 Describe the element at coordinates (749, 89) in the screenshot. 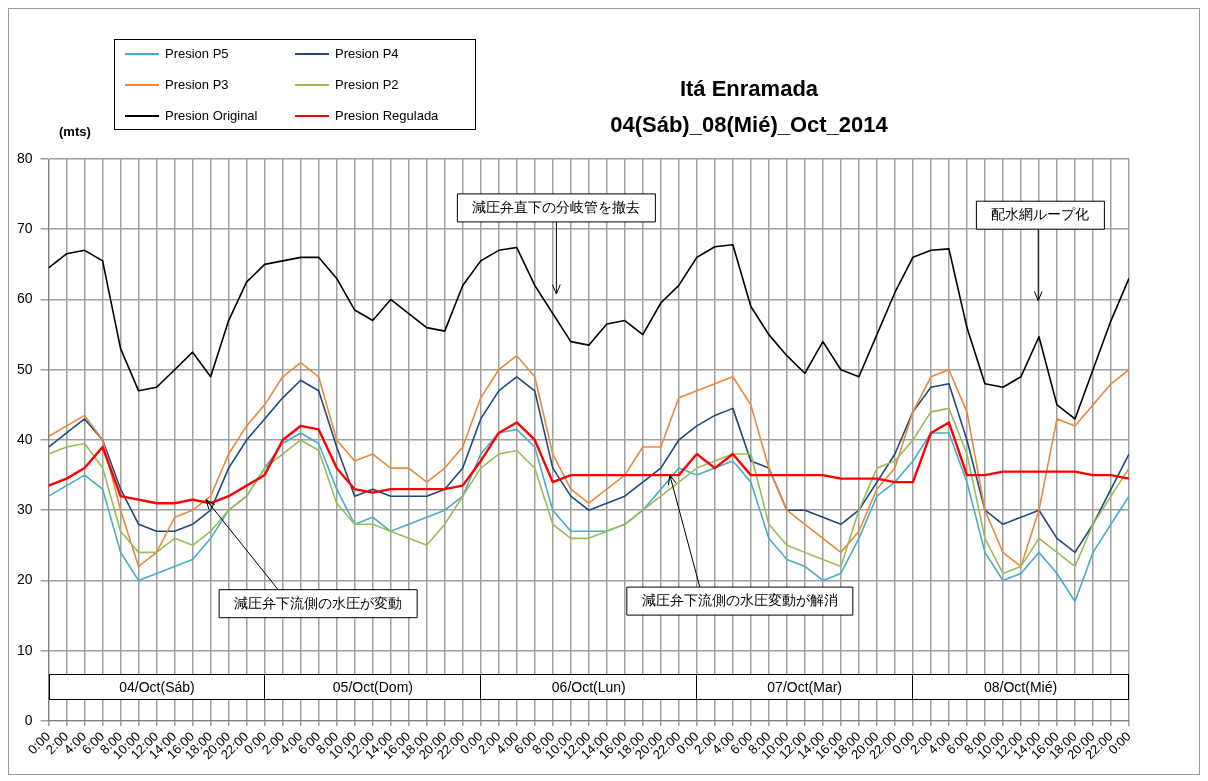

I see `chart-title: Itá Enramada` at that location.